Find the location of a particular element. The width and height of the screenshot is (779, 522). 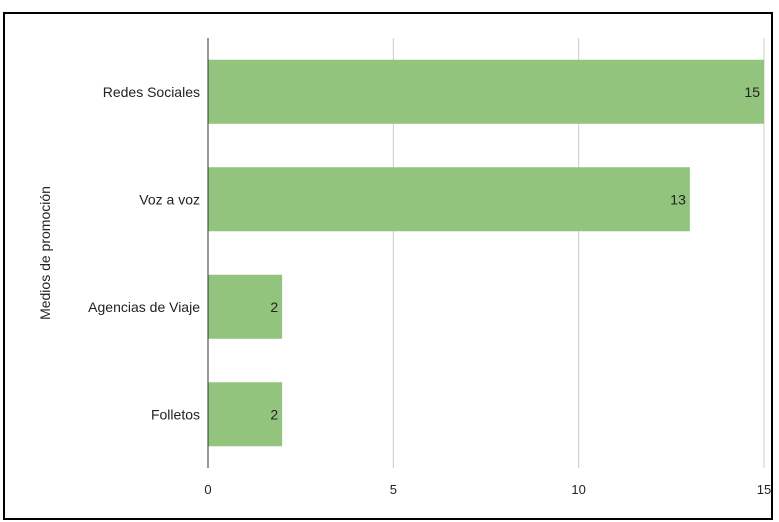

data-label: 15 is located at coordinates (752, 92).